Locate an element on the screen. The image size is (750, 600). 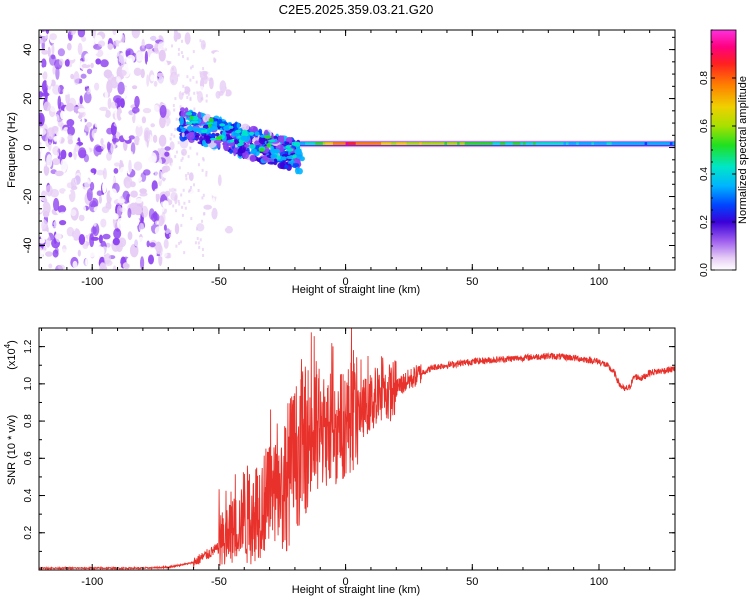
x-tick-label: 50 is located at coordinates (472, 282).